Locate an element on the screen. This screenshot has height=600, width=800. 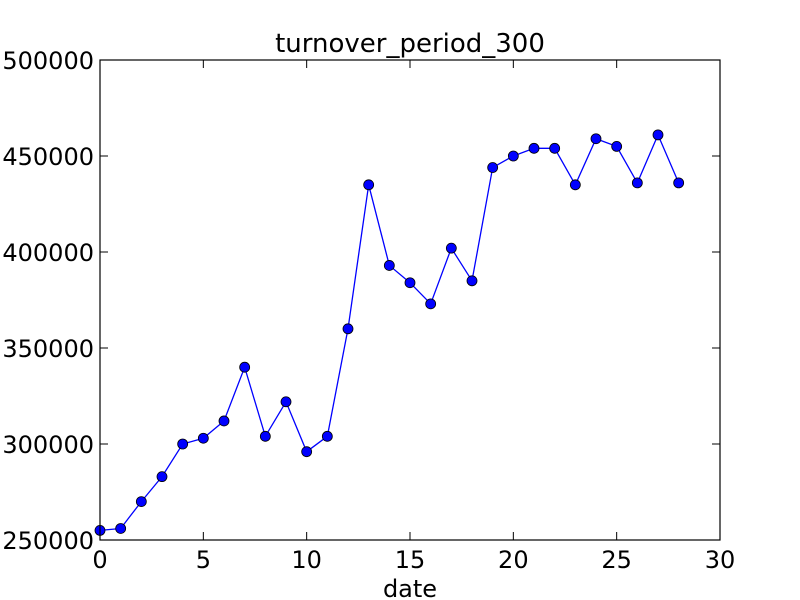
y-tick-label: 500000 is located at coordinates (48, 61).